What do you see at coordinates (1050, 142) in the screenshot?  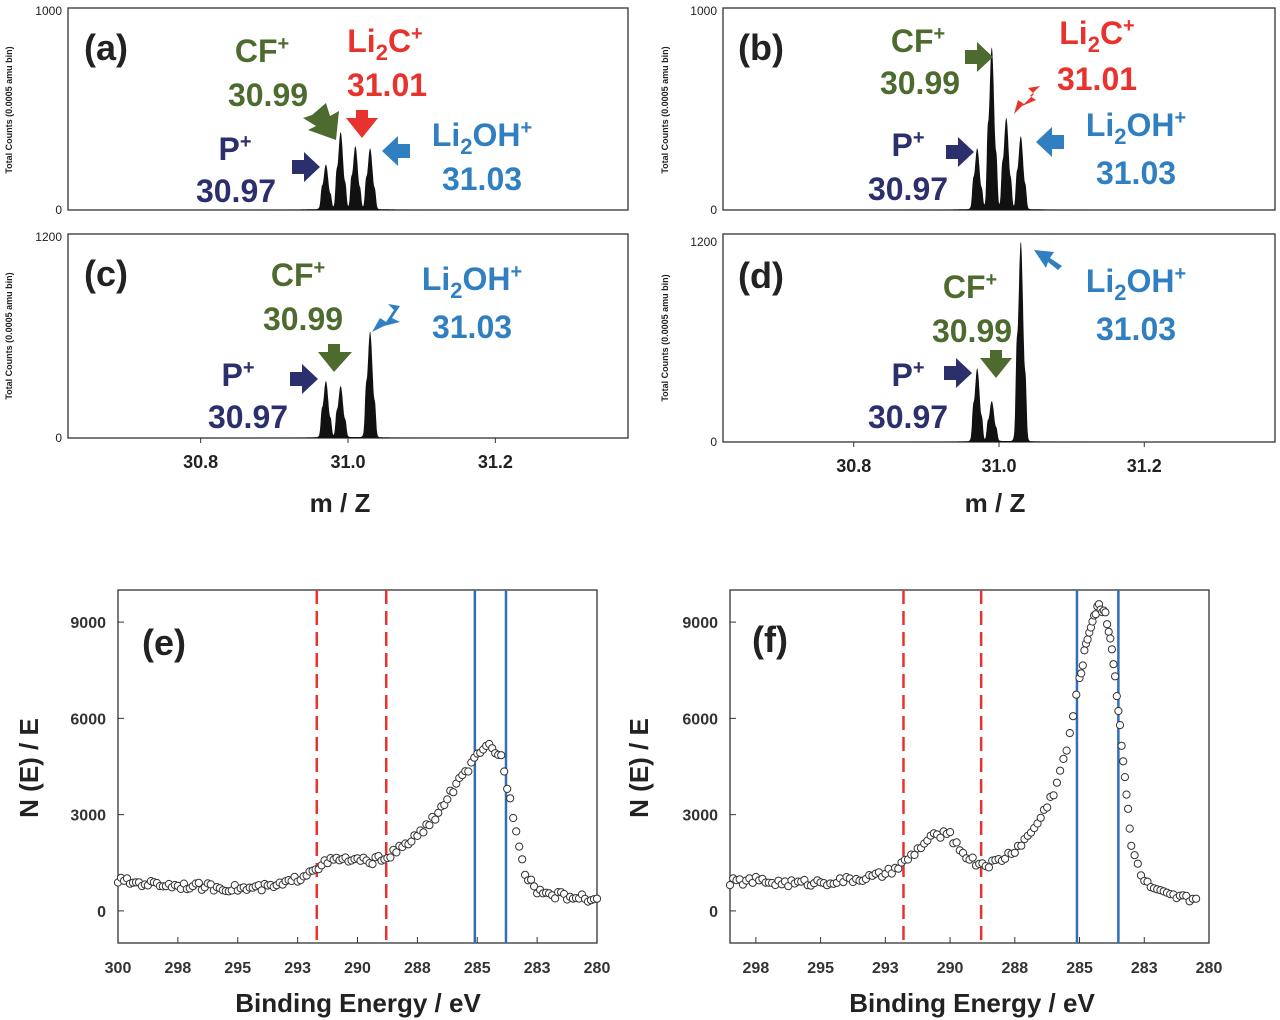 I see `panel-b-li2oh-arrow` at bounding box center [1050, 142].